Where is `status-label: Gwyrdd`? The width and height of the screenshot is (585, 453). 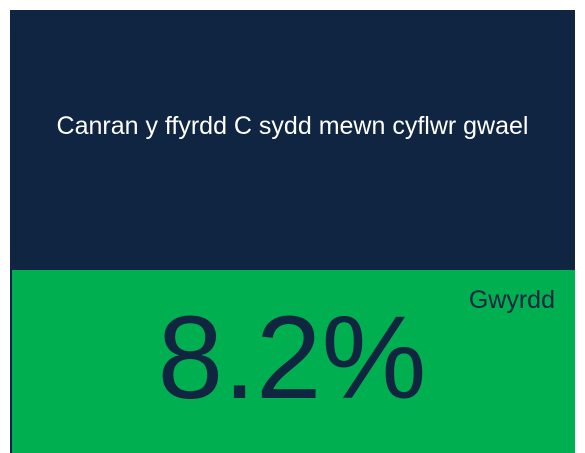 status-label: Gwyrdd is located at coordinates (511, 300).